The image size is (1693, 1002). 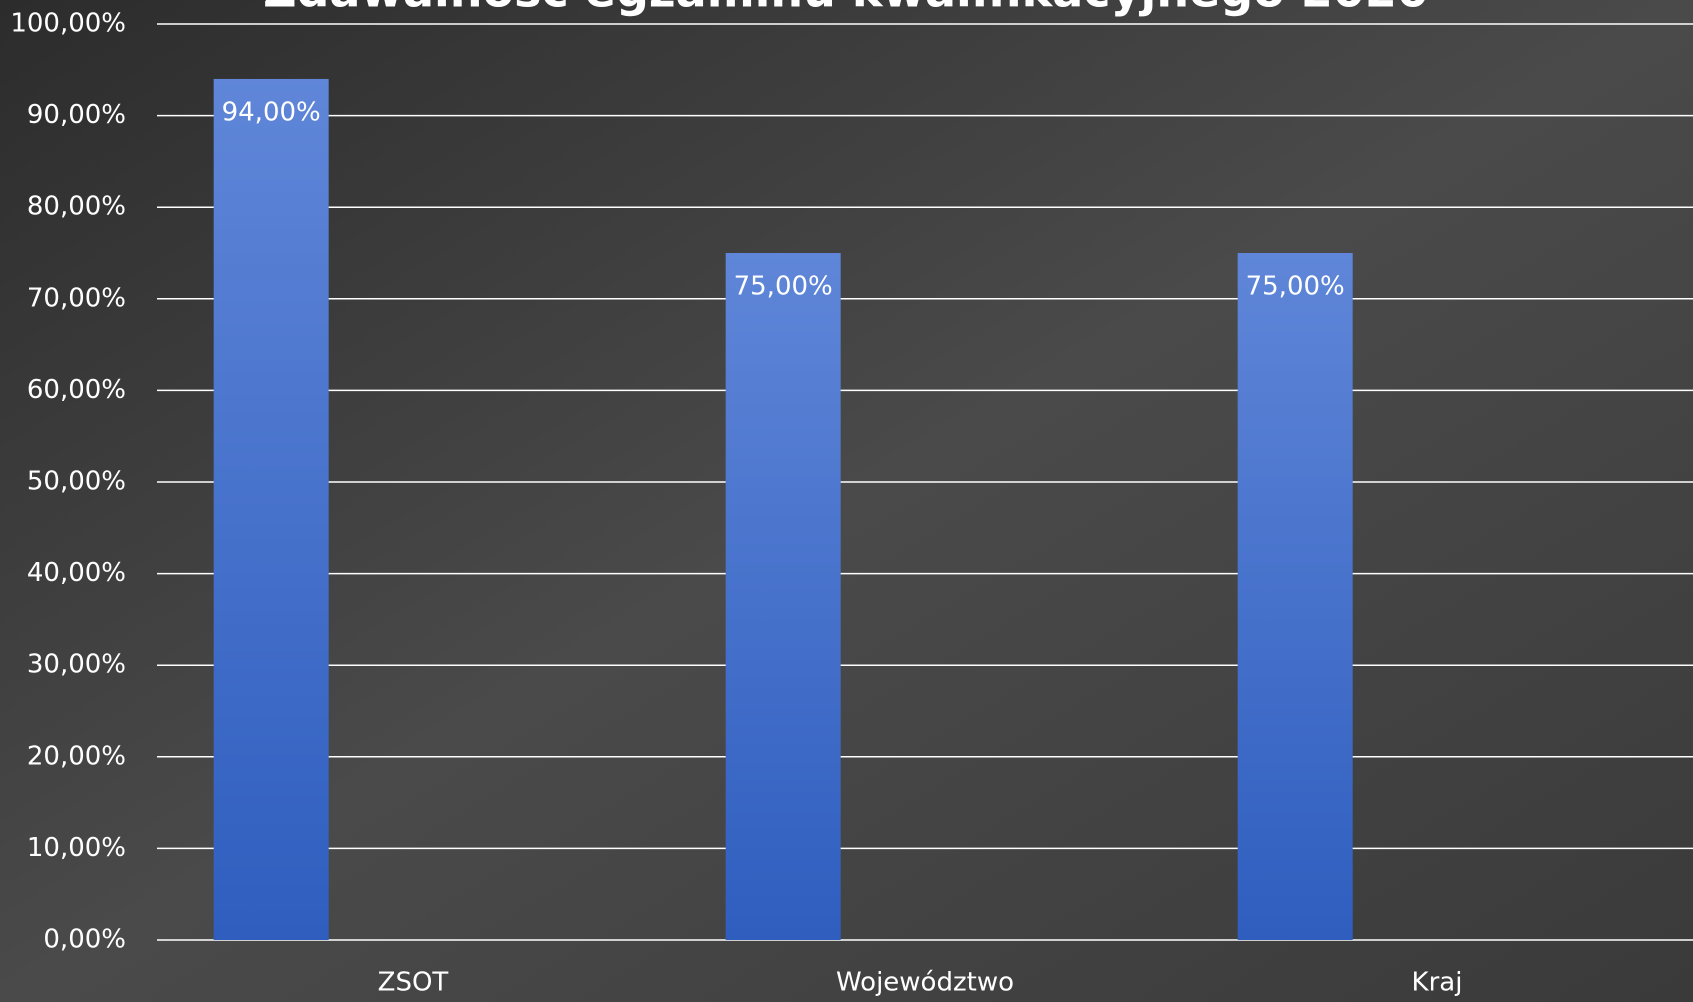 I want to click on y-tick-label: 30,00%, so click(x=76, y=665).